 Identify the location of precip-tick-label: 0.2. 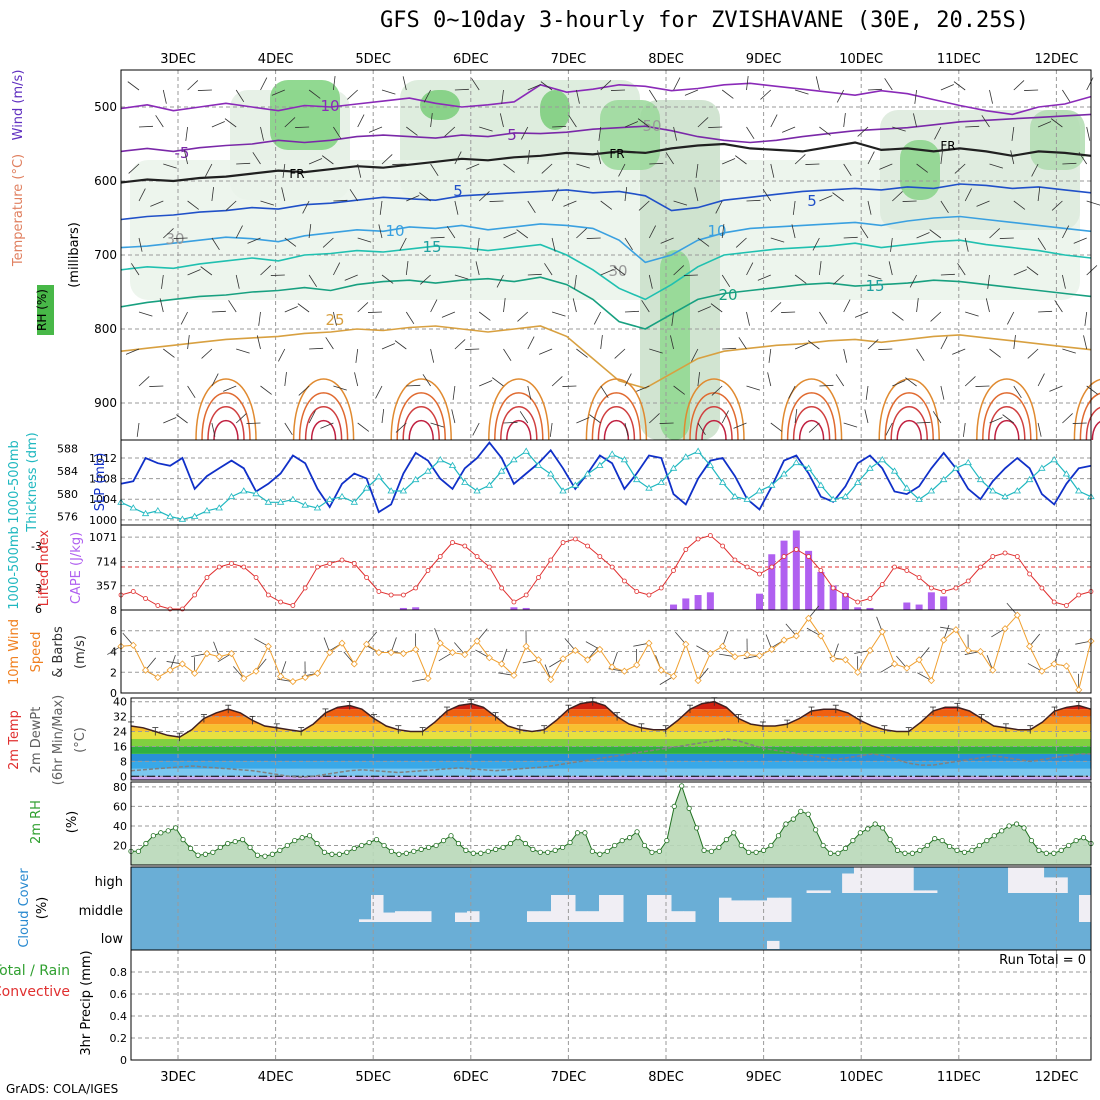
(119, 1038).